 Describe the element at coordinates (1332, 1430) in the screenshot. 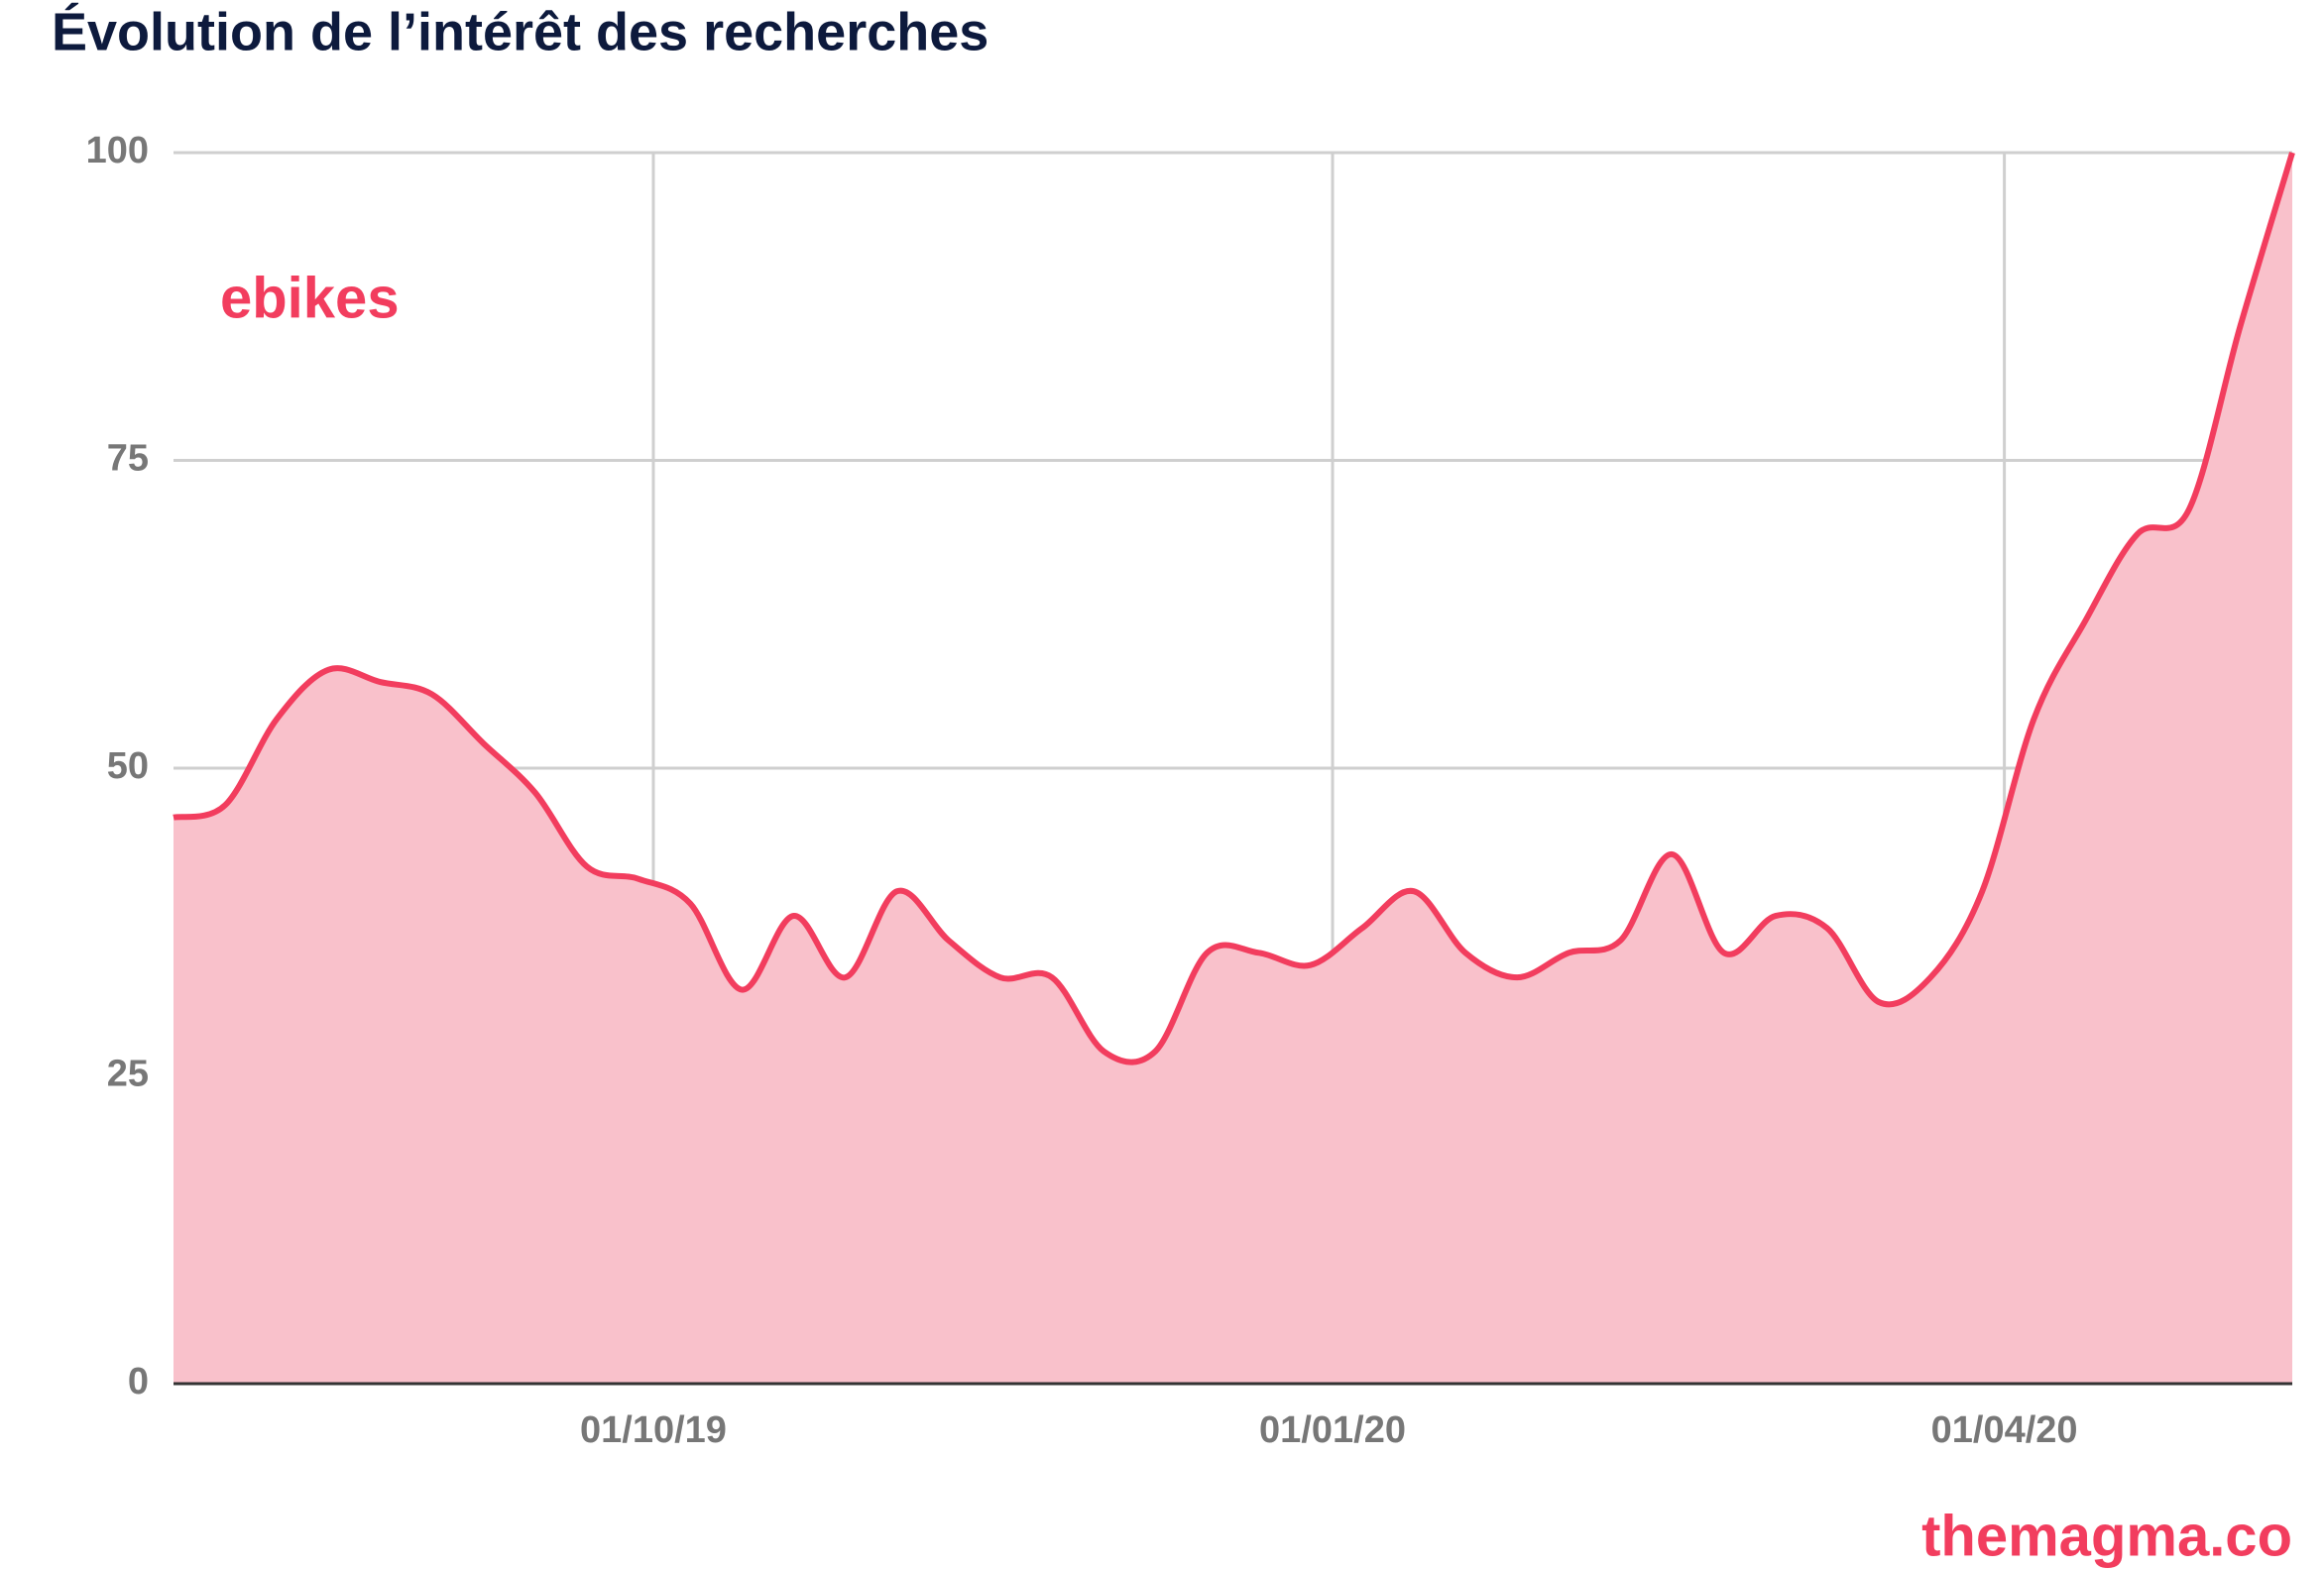

I see `x-tick-label: 01/01/20` at that location.